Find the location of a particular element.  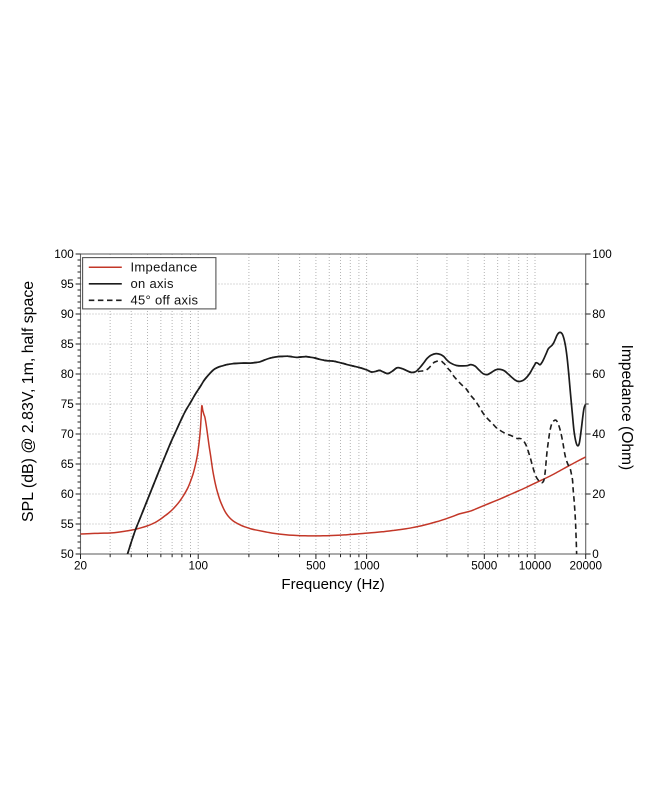

svg-text: 20000 is located at coordinates (585, 565).